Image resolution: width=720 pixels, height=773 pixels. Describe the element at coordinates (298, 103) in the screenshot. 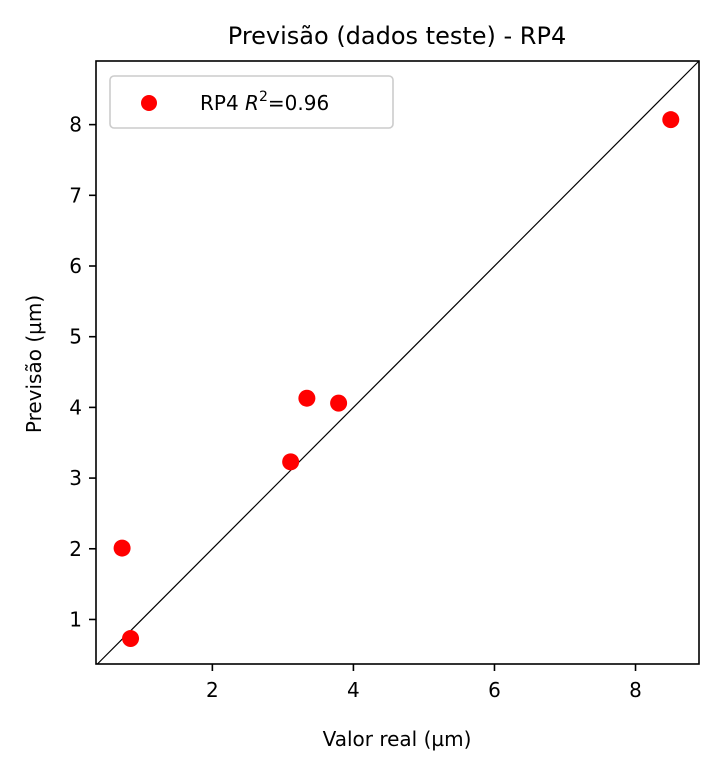

I see `legend-r2-value: =0.96` at that location.